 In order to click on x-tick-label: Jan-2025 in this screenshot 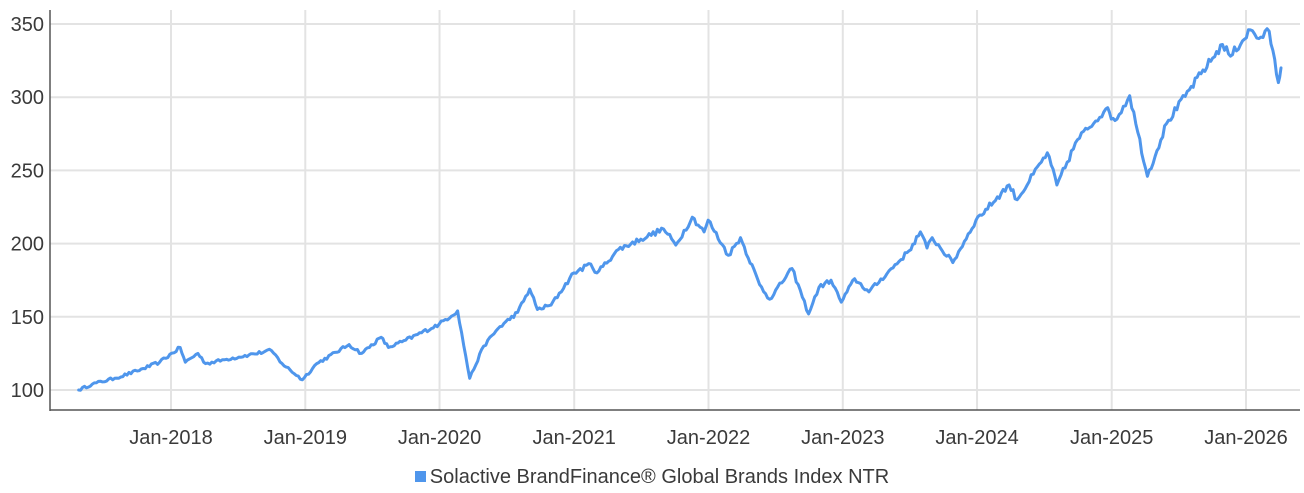, I will do `click(1111, 438)`.